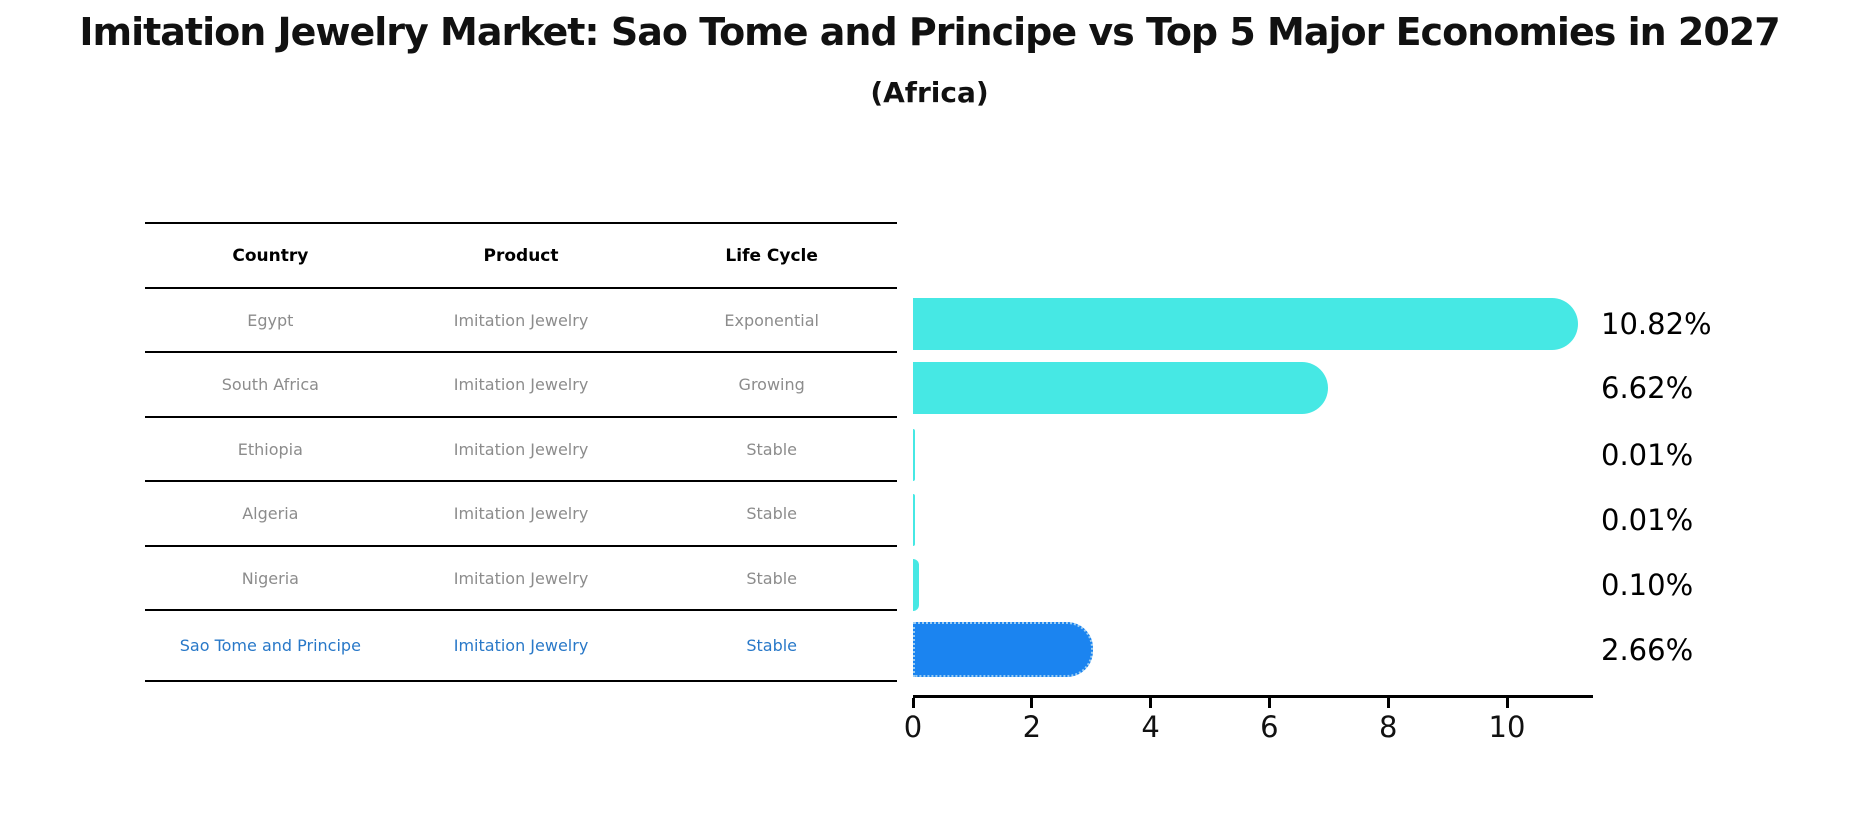 Image resolution: width=1859 pixels, height=823 pixels. Describe the element at coordinates (771, 255) in the screenshot. I see `column-header-life-cycle: Life Cycle` at that location.